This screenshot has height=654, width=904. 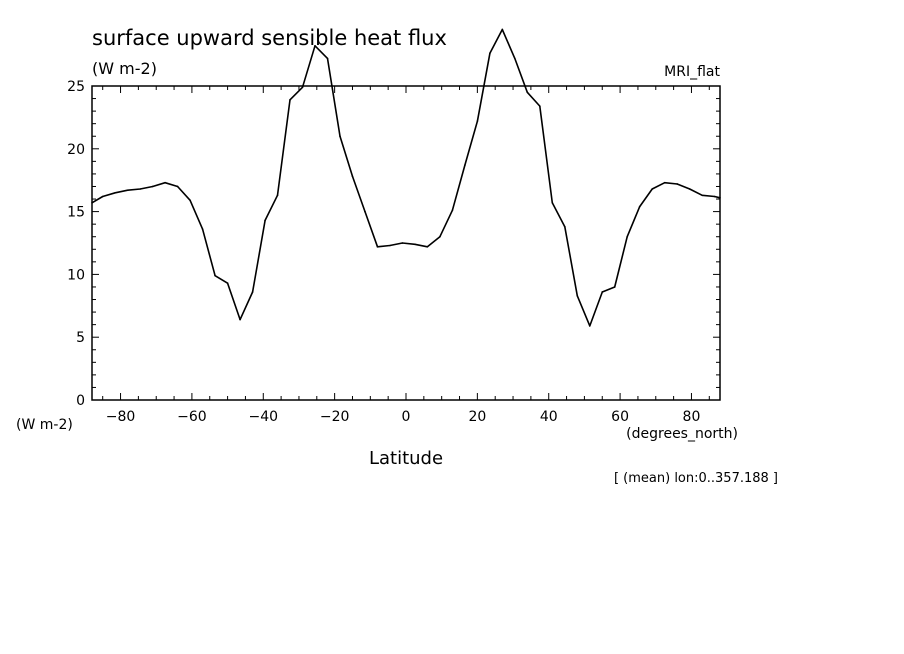 What do you see at coordinates (44, 425) in the screenshot?
I see `y-units-label: (W m-2)` at bounding box center [44, 425].